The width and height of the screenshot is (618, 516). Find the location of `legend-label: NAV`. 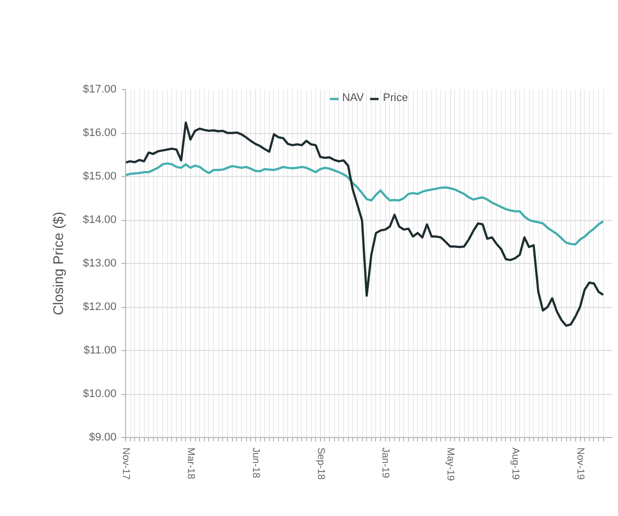

legend-label: NAV is located at coordinates (353, 98).